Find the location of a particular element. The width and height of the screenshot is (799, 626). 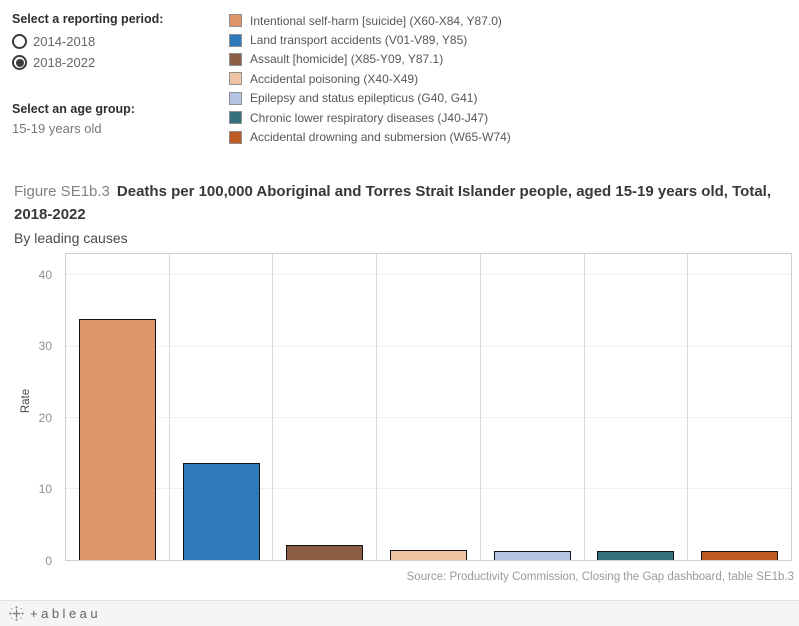

figure-number: Figure SE1b.3 is located at coordinates (62, 191).